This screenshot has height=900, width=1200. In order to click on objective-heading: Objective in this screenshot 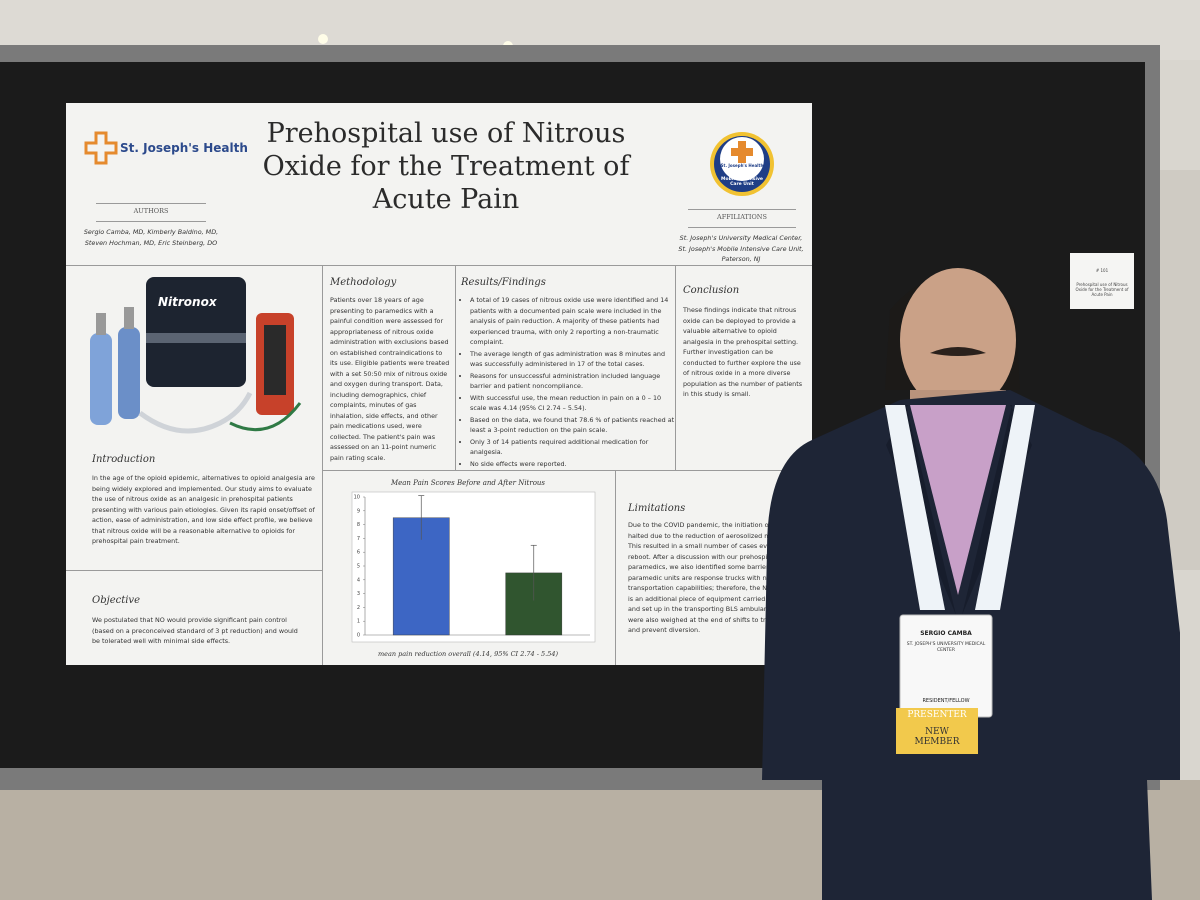, I will do `click(116, 600)`.